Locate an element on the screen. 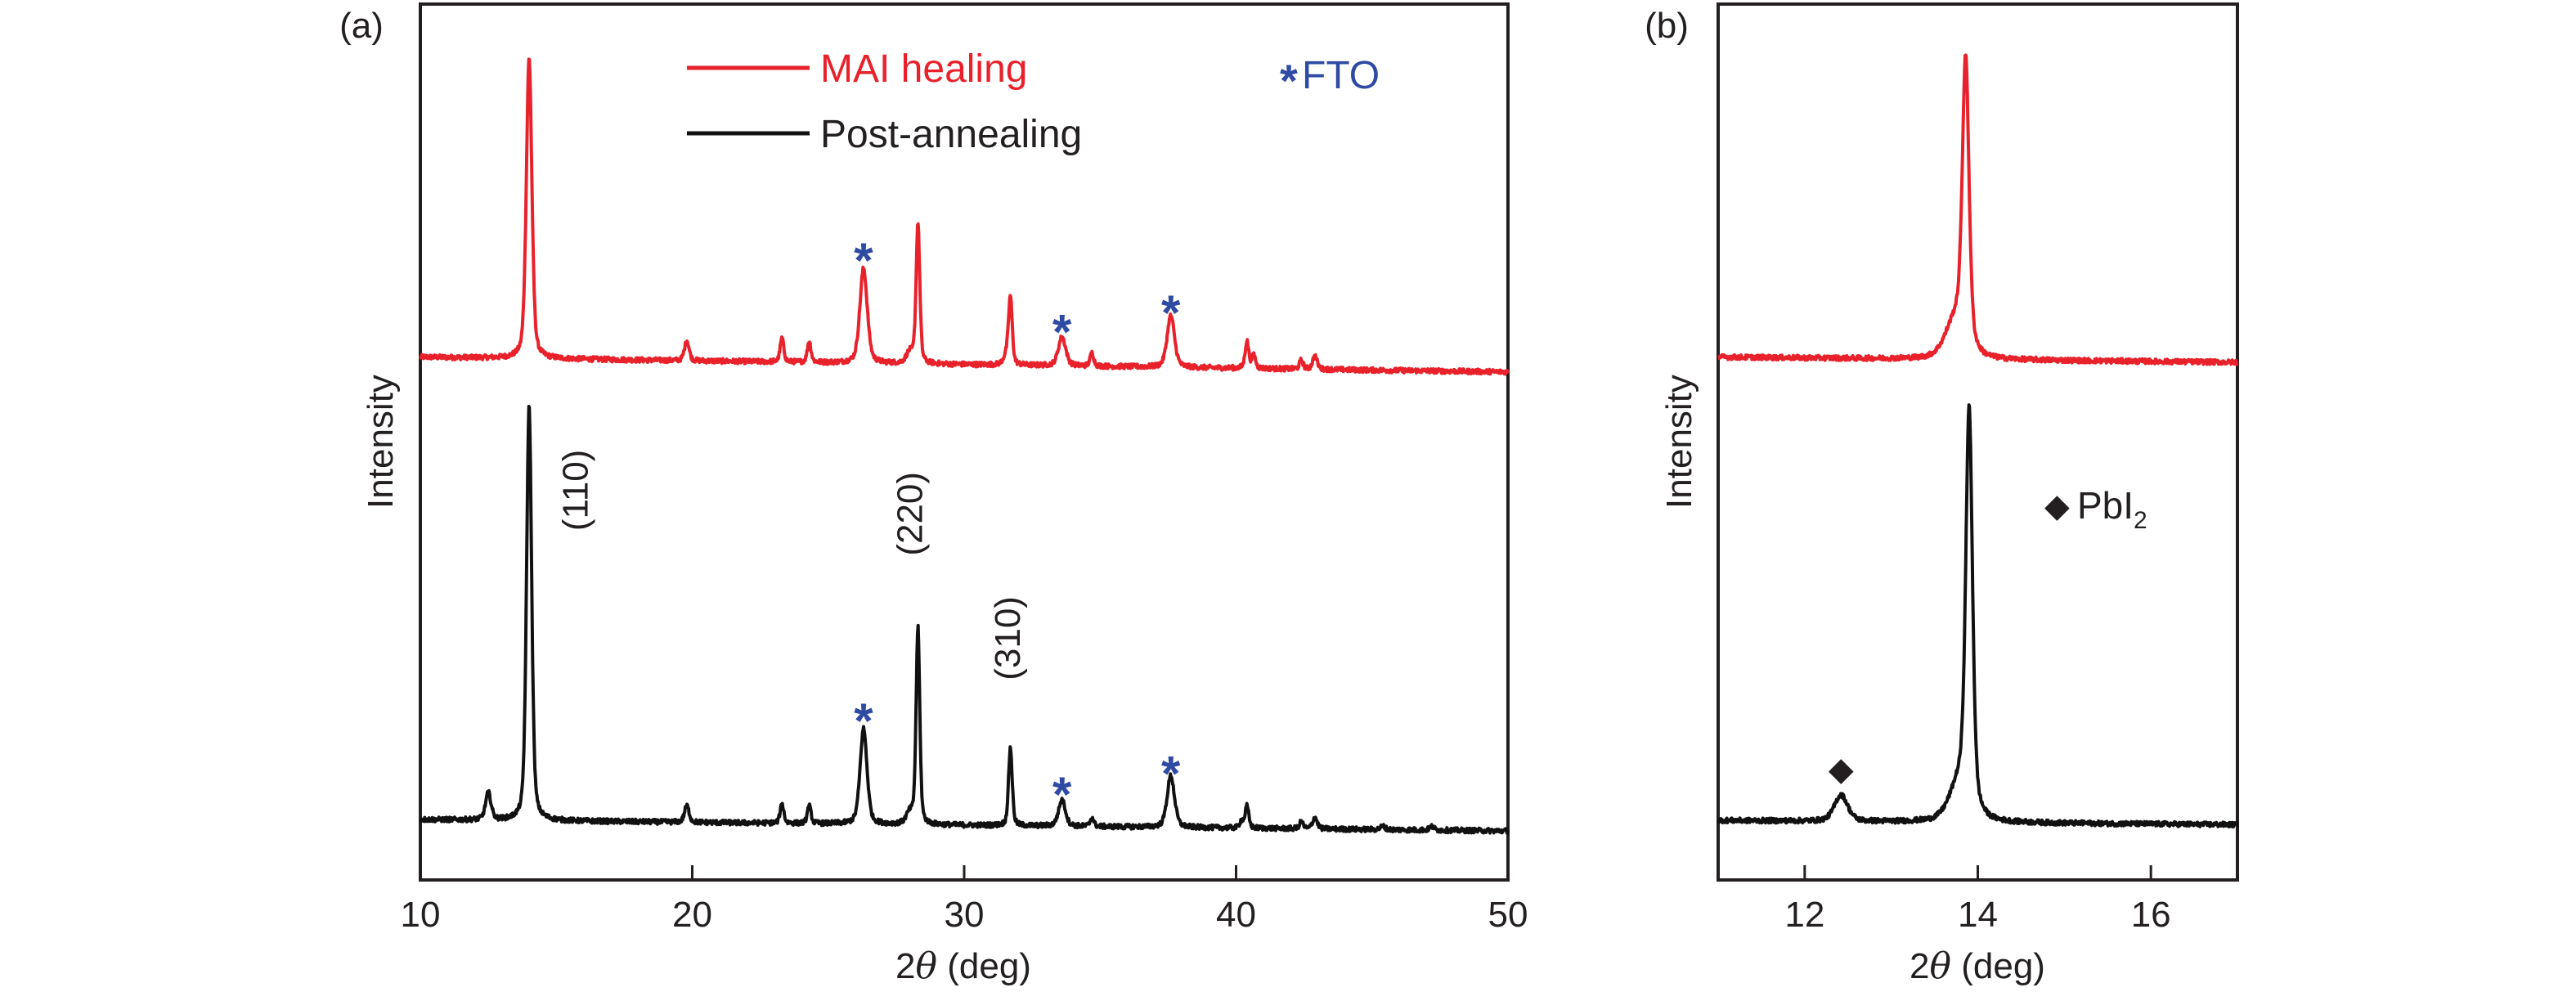 The image size is (2576, 992). pbi2-legend-diamond-icon: ◆ is located at coordinates (2057, 506).